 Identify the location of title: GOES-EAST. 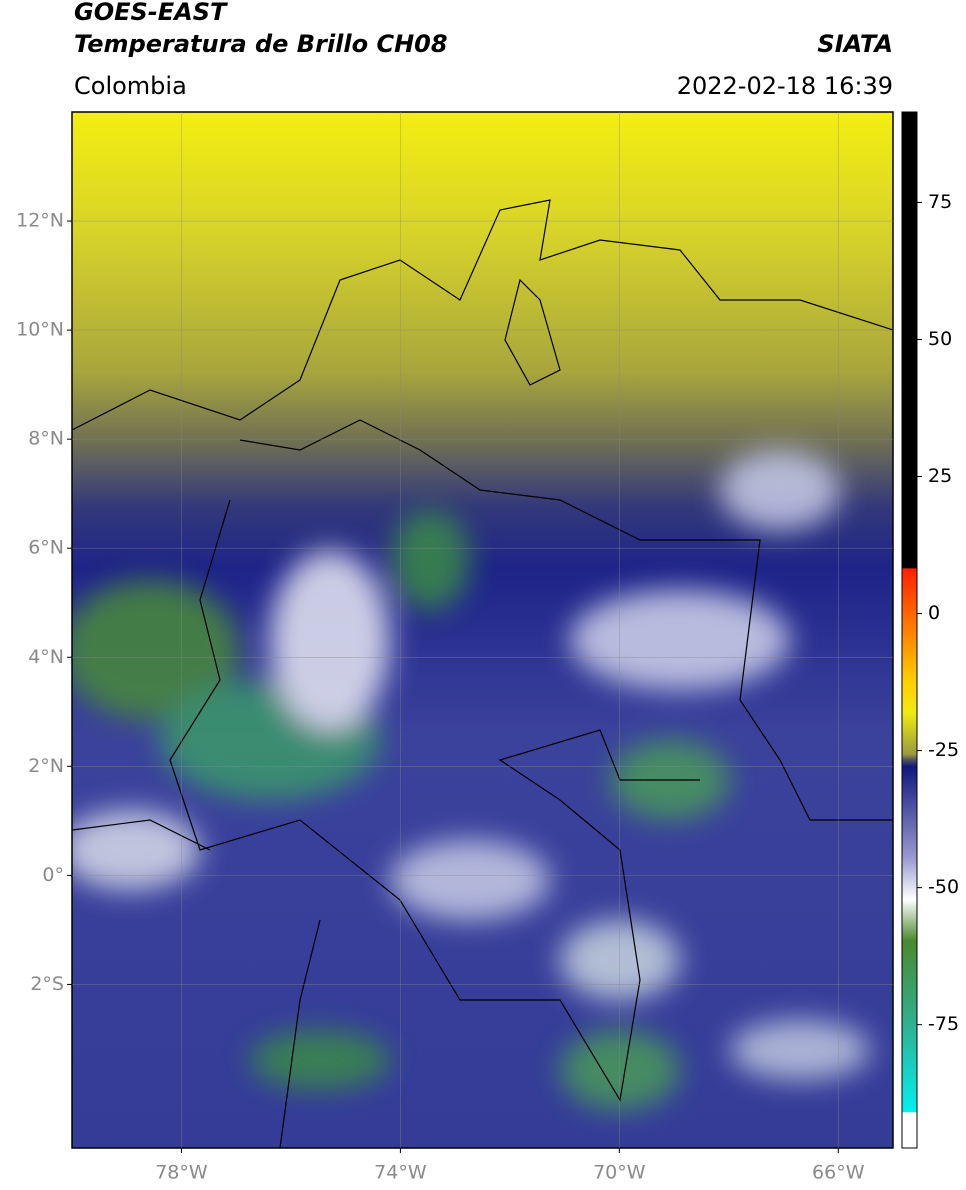
(151, 13).